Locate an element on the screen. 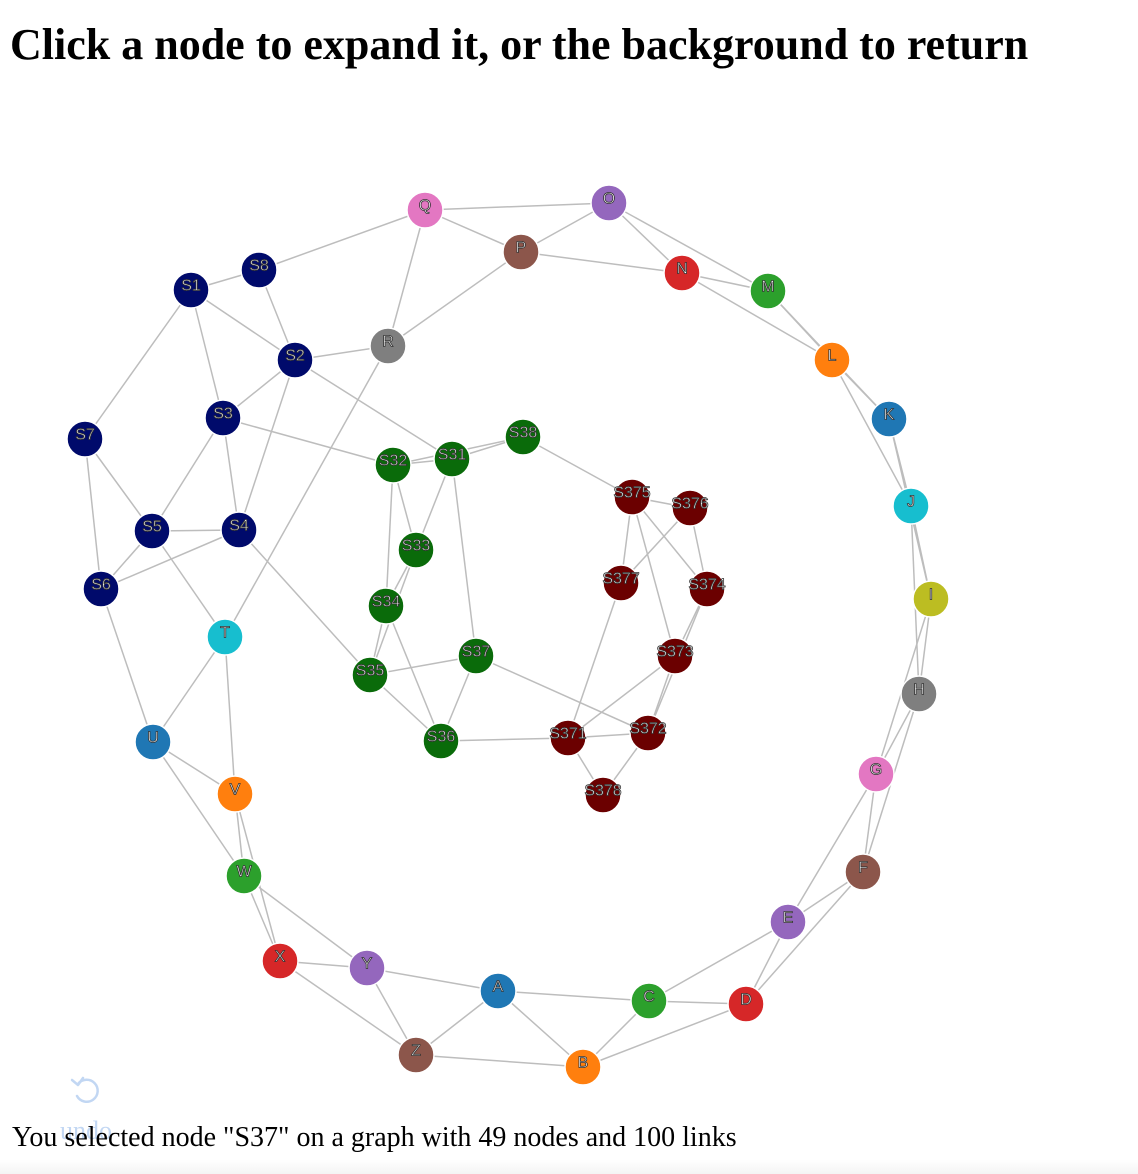 The image size is (1138, 1174). node-label-S38: S38 is located at coordinates (523, 433).